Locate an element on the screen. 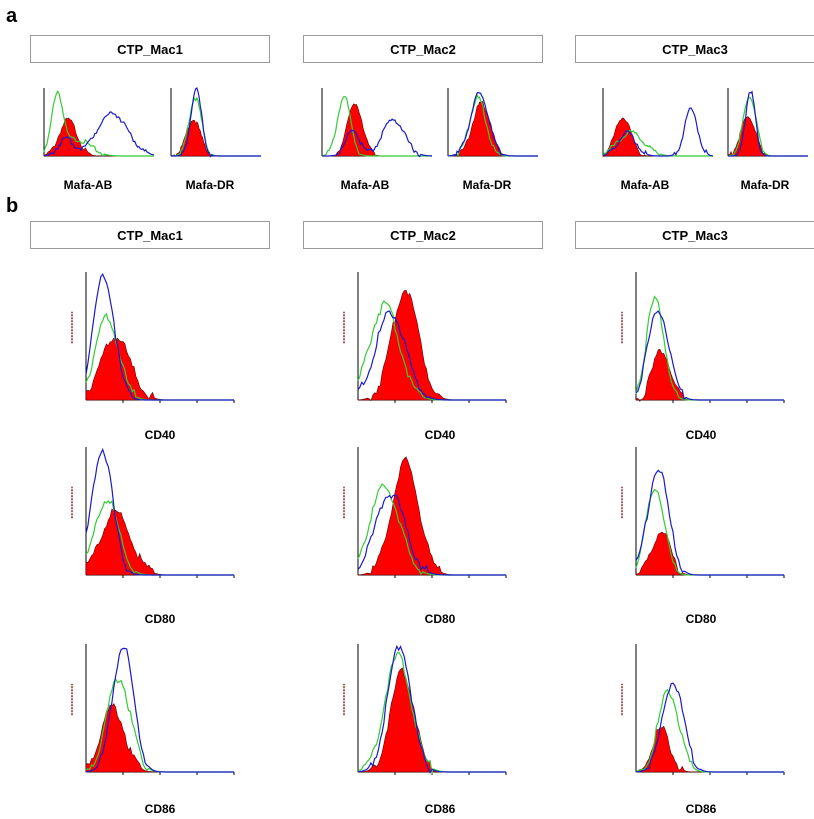 The width and height of the screenshot is (814, 819). panel-a-header-mac1: CTP_Mac1 is located at coordinates (150, 49).